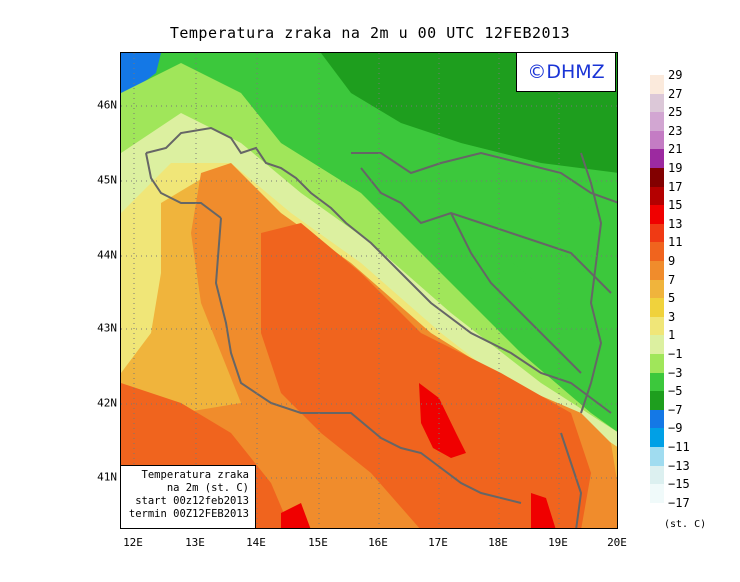 The width and height of the screenshot is (740, 582). Describe the element at coordinates (378, 542) in the screenshot. I see `lon-label-16e: 16E` at that location.